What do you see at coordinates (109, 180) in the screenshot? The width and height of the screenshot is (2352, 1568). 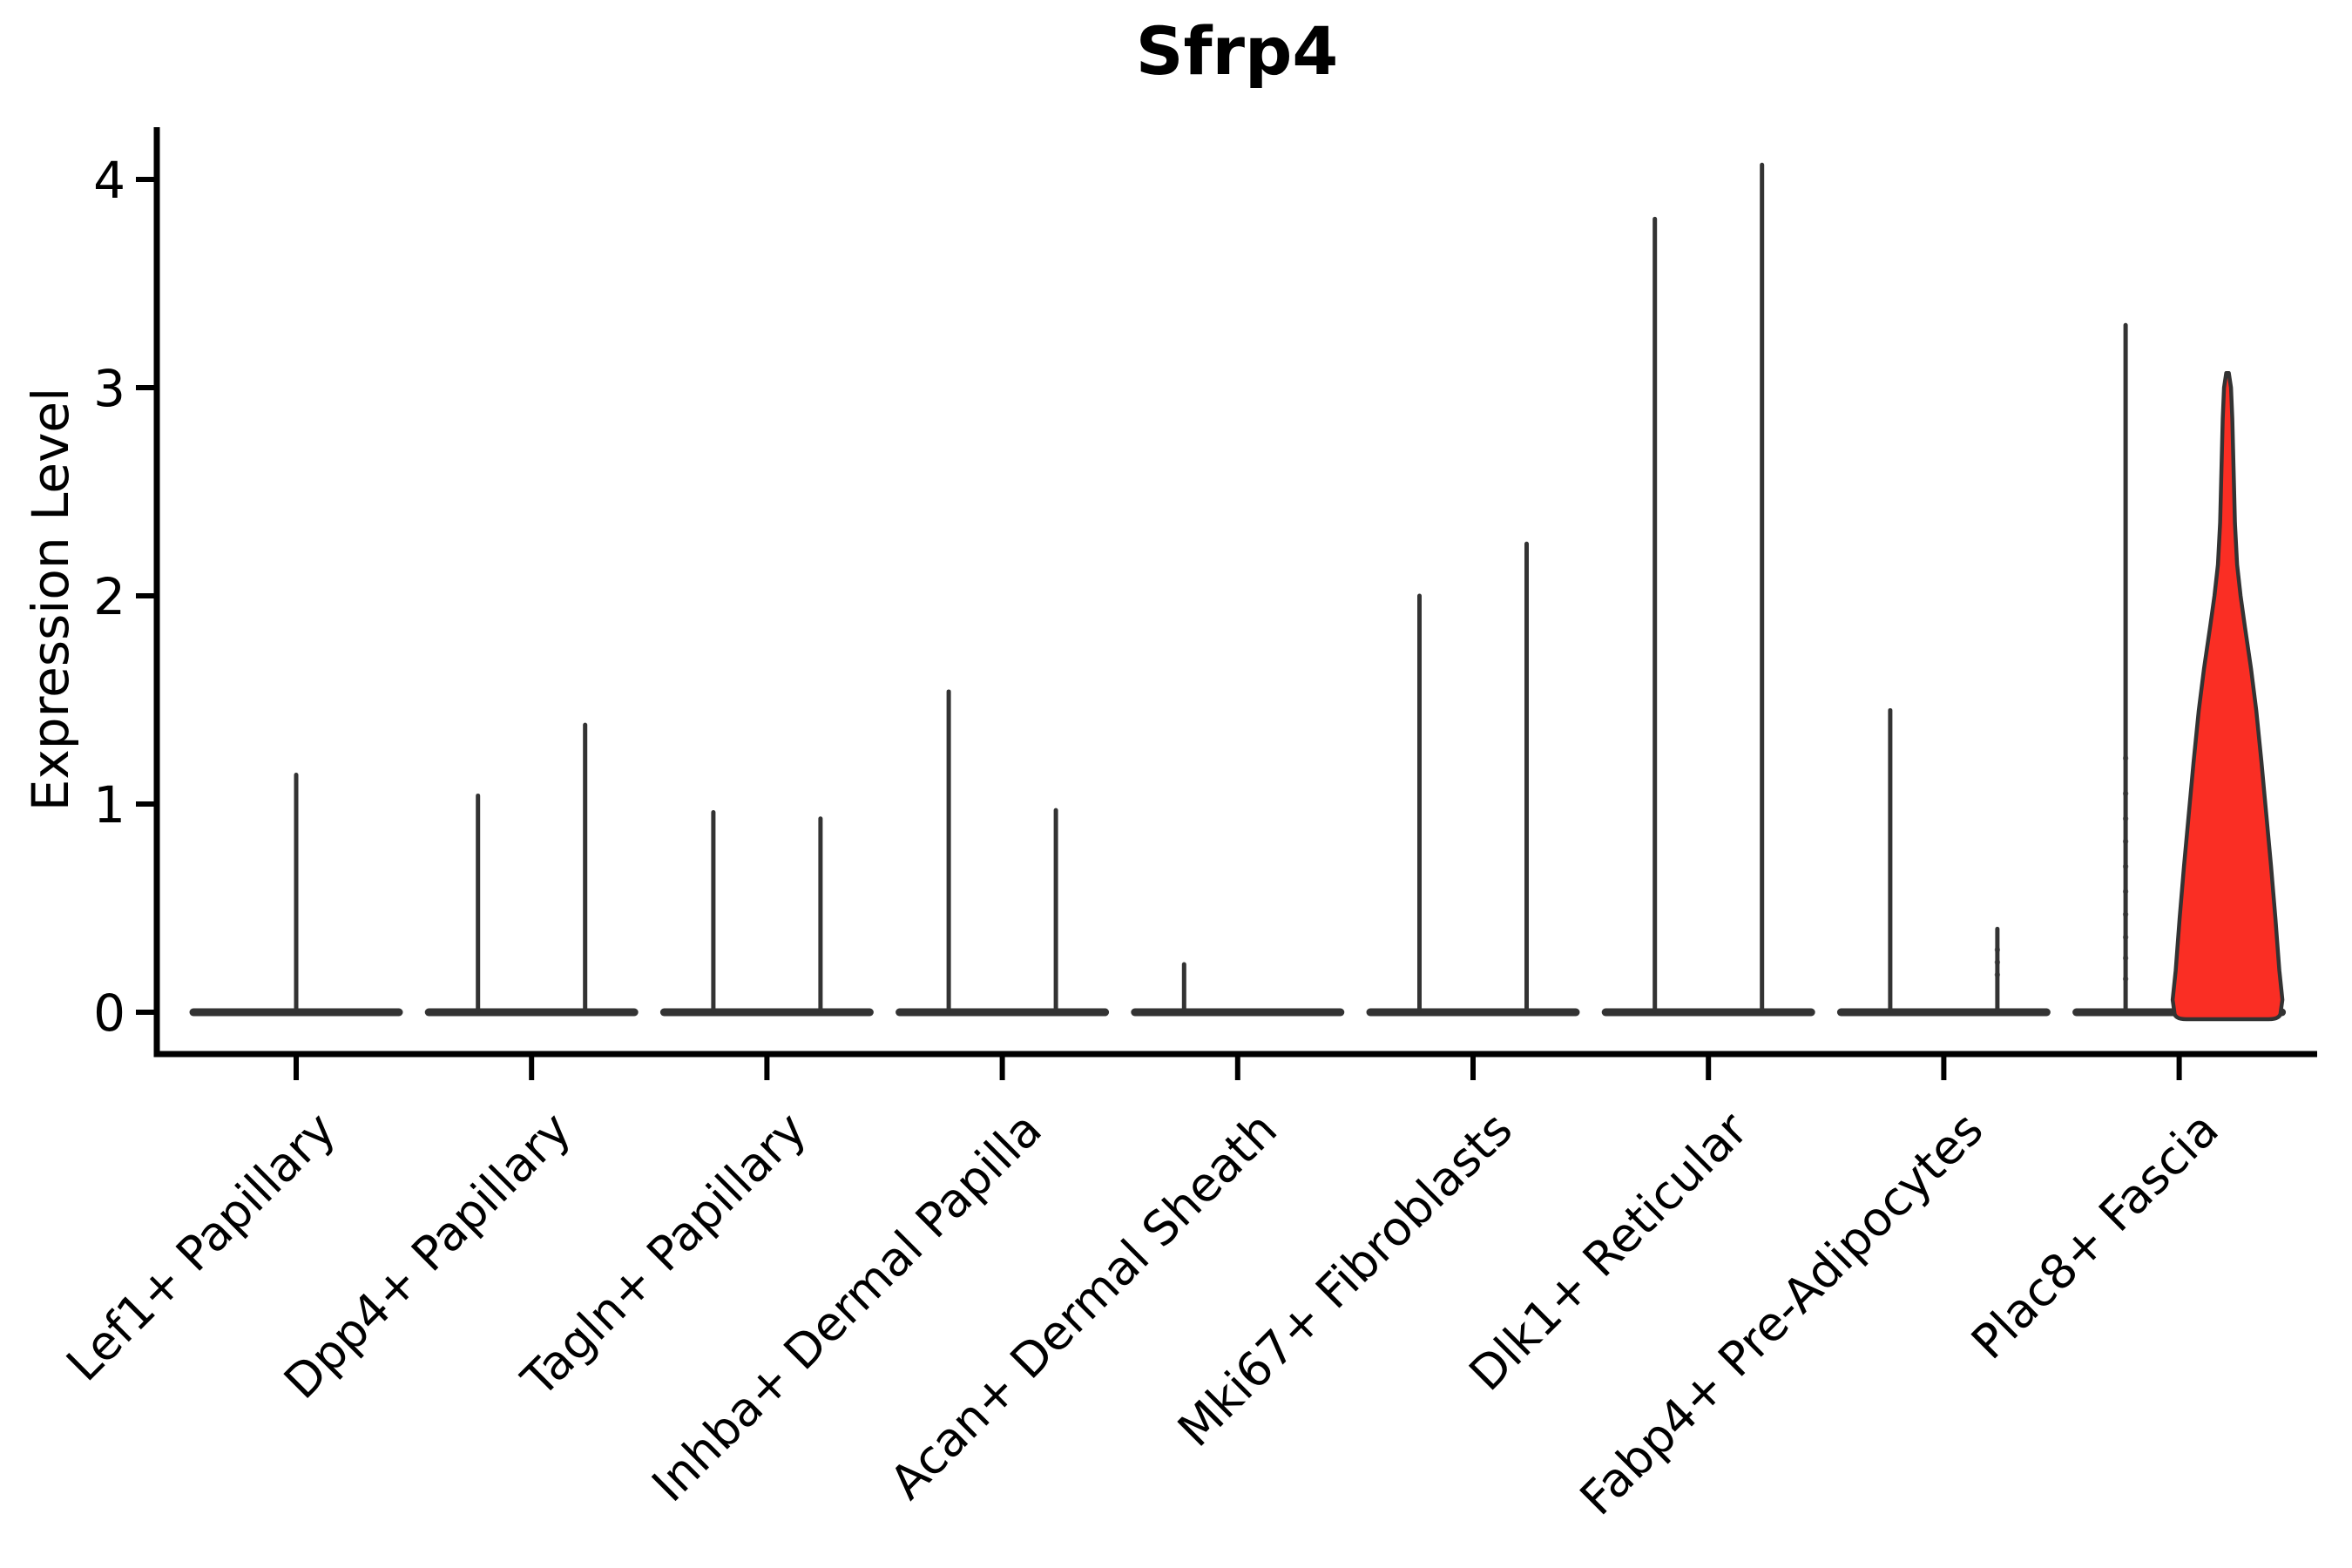 I see `y-tick-label: 4` at bounding box center [109, 180].